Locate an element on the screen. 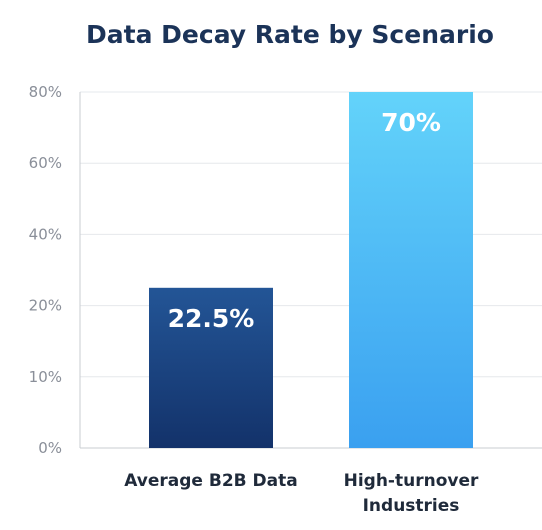 The width and height of the screenshot is (542, 530). y-tick-label: 20% is located at coordinates (45, 306).